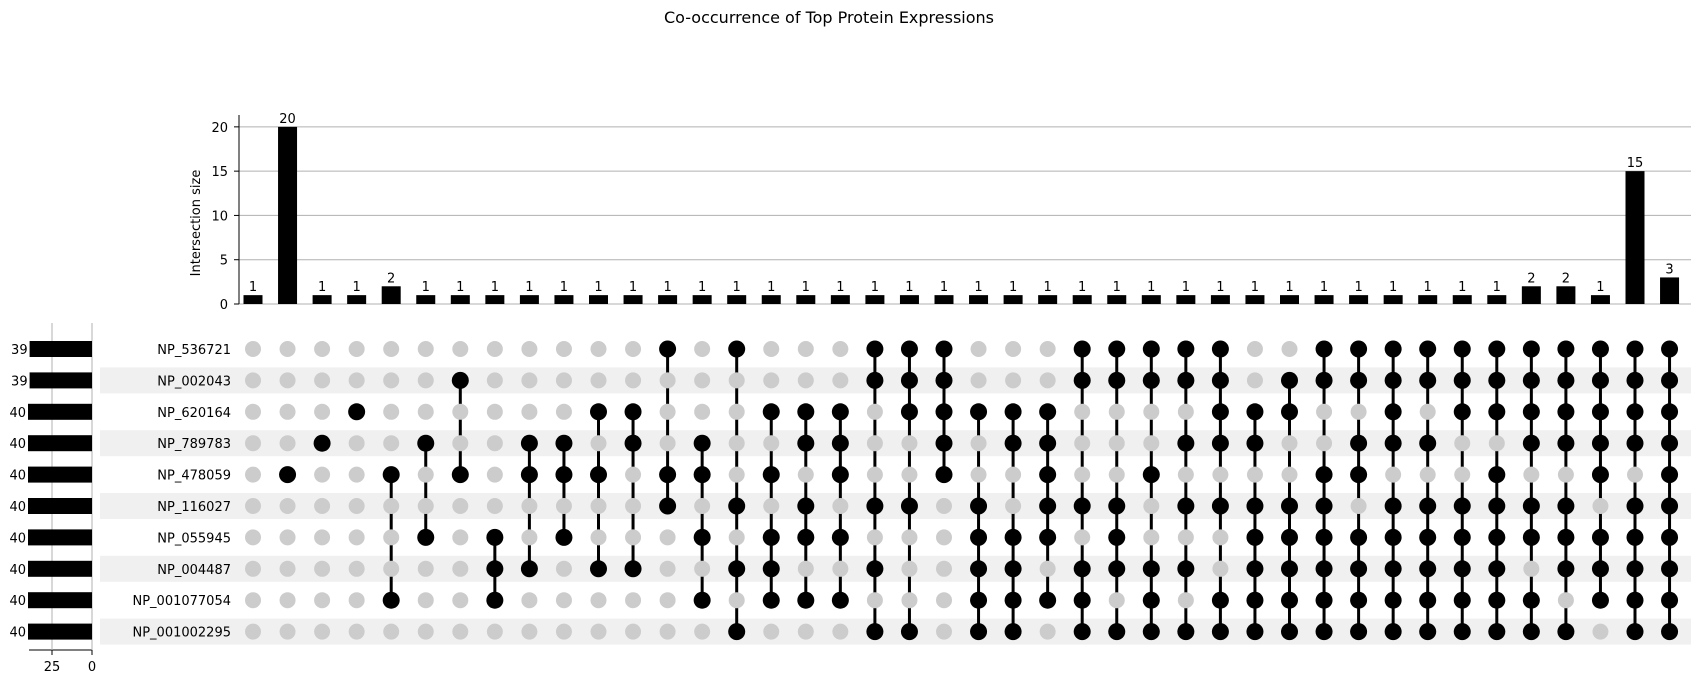  I want to click on chart-title: Co-occurrence of Top Protein Expressions, so click(829, 17).